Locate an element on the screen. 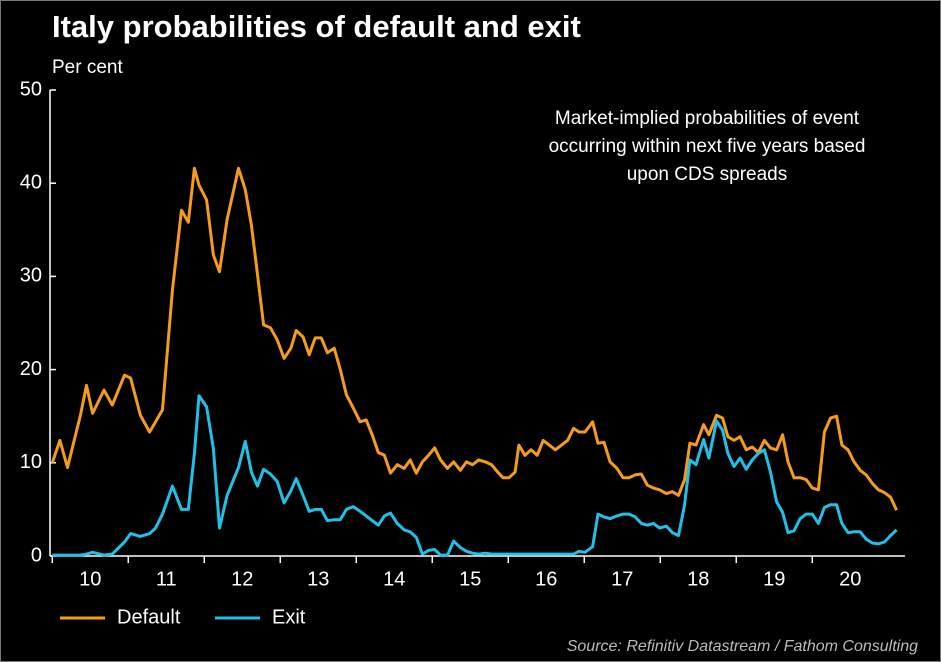 The height and width of the screenshot is (662, 941). annotation: upon CDS spreads is located at coordinates (707, 174).